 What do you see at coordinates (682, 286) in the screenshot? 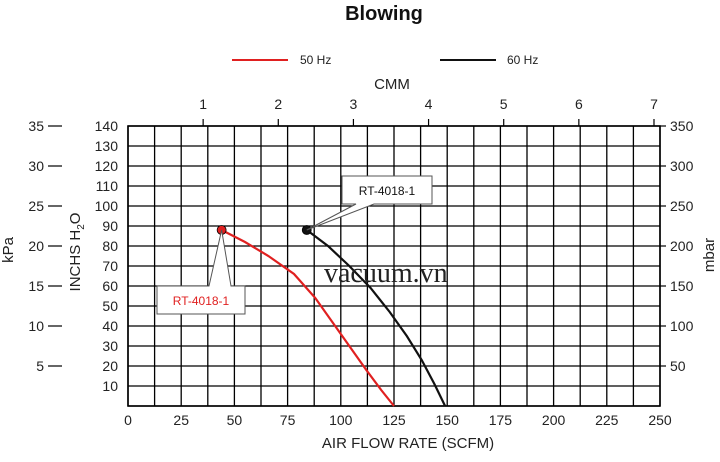
I see `mbar-tick-label: 150` at bounding box center [682, 286].